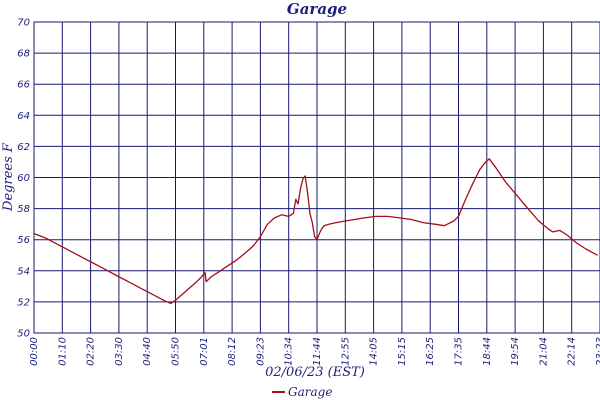  Describe the element at coordinates (515, 351) in the screenshot. I see `x-tick-label: 19:54` at that location.